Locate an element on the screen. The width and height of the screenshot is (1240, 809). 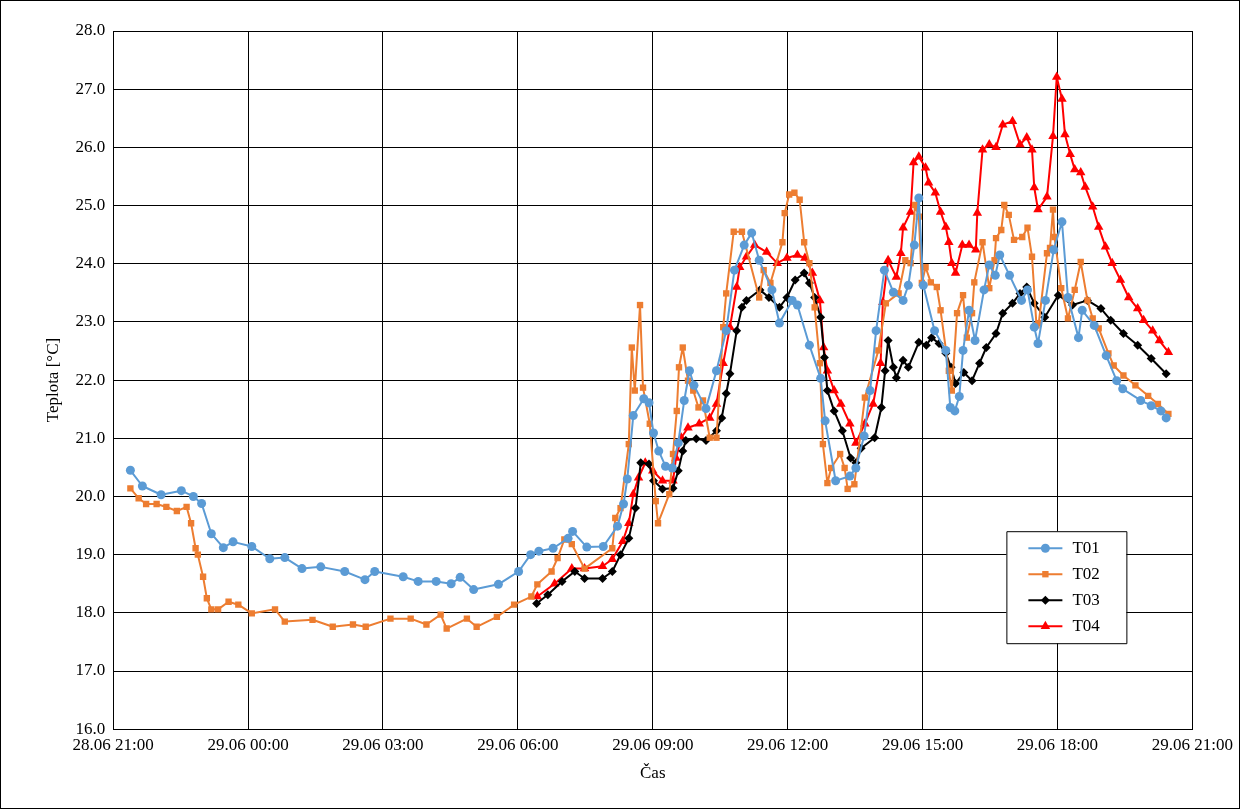
y-tick-label: 17.0 is located at coordinates (90, 670).